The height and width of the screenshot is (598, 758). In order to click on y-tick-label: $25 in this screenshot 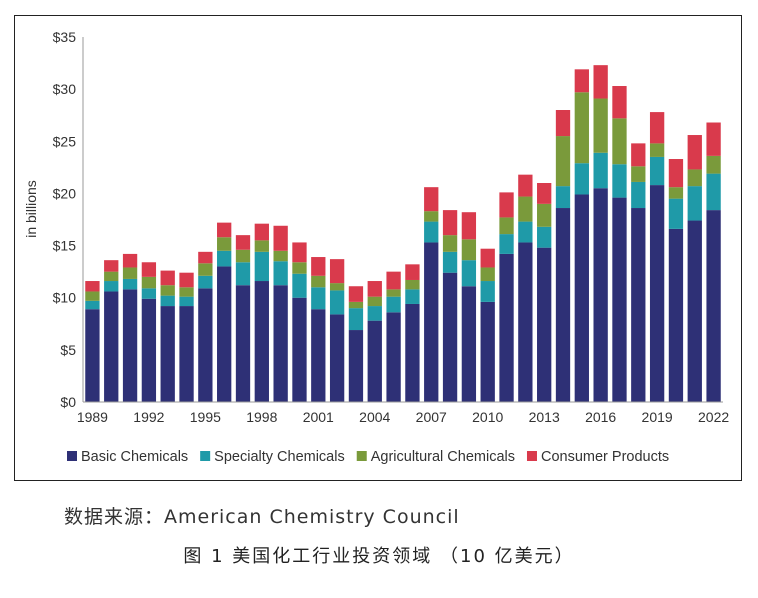, I will do `click(65, 141)`.